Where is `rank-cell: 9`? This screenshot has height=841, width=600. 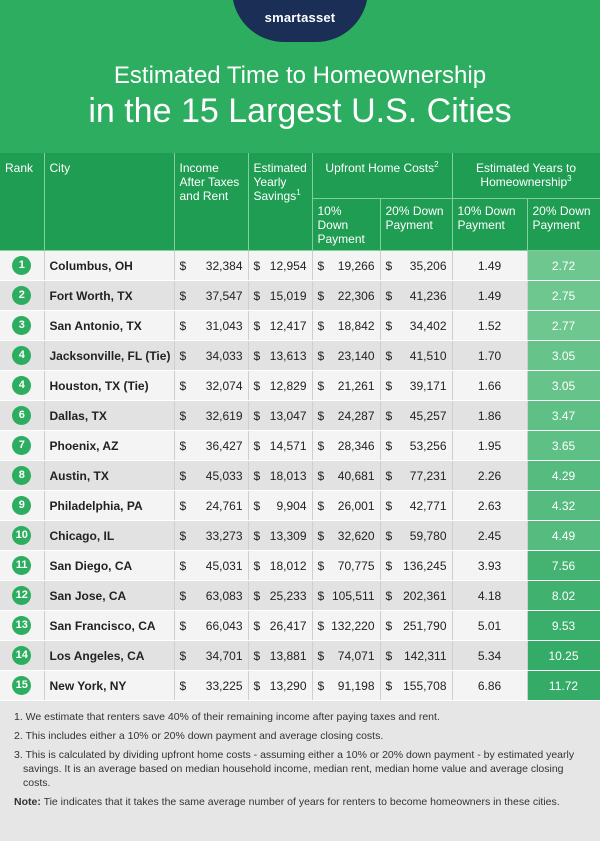 rank-cell: 9 is located at coordinates (22, 505).